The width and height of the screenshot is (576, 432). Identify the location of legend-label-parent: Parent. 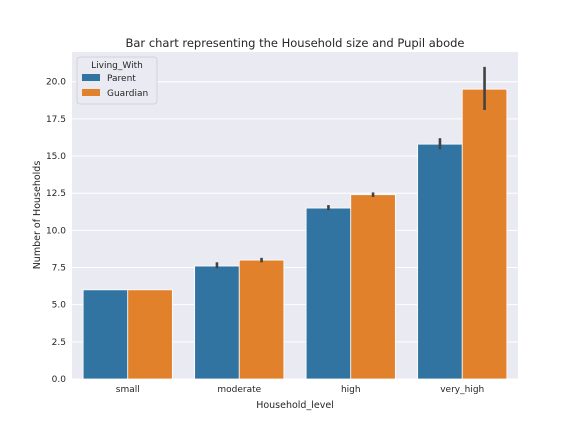
(121, 79).